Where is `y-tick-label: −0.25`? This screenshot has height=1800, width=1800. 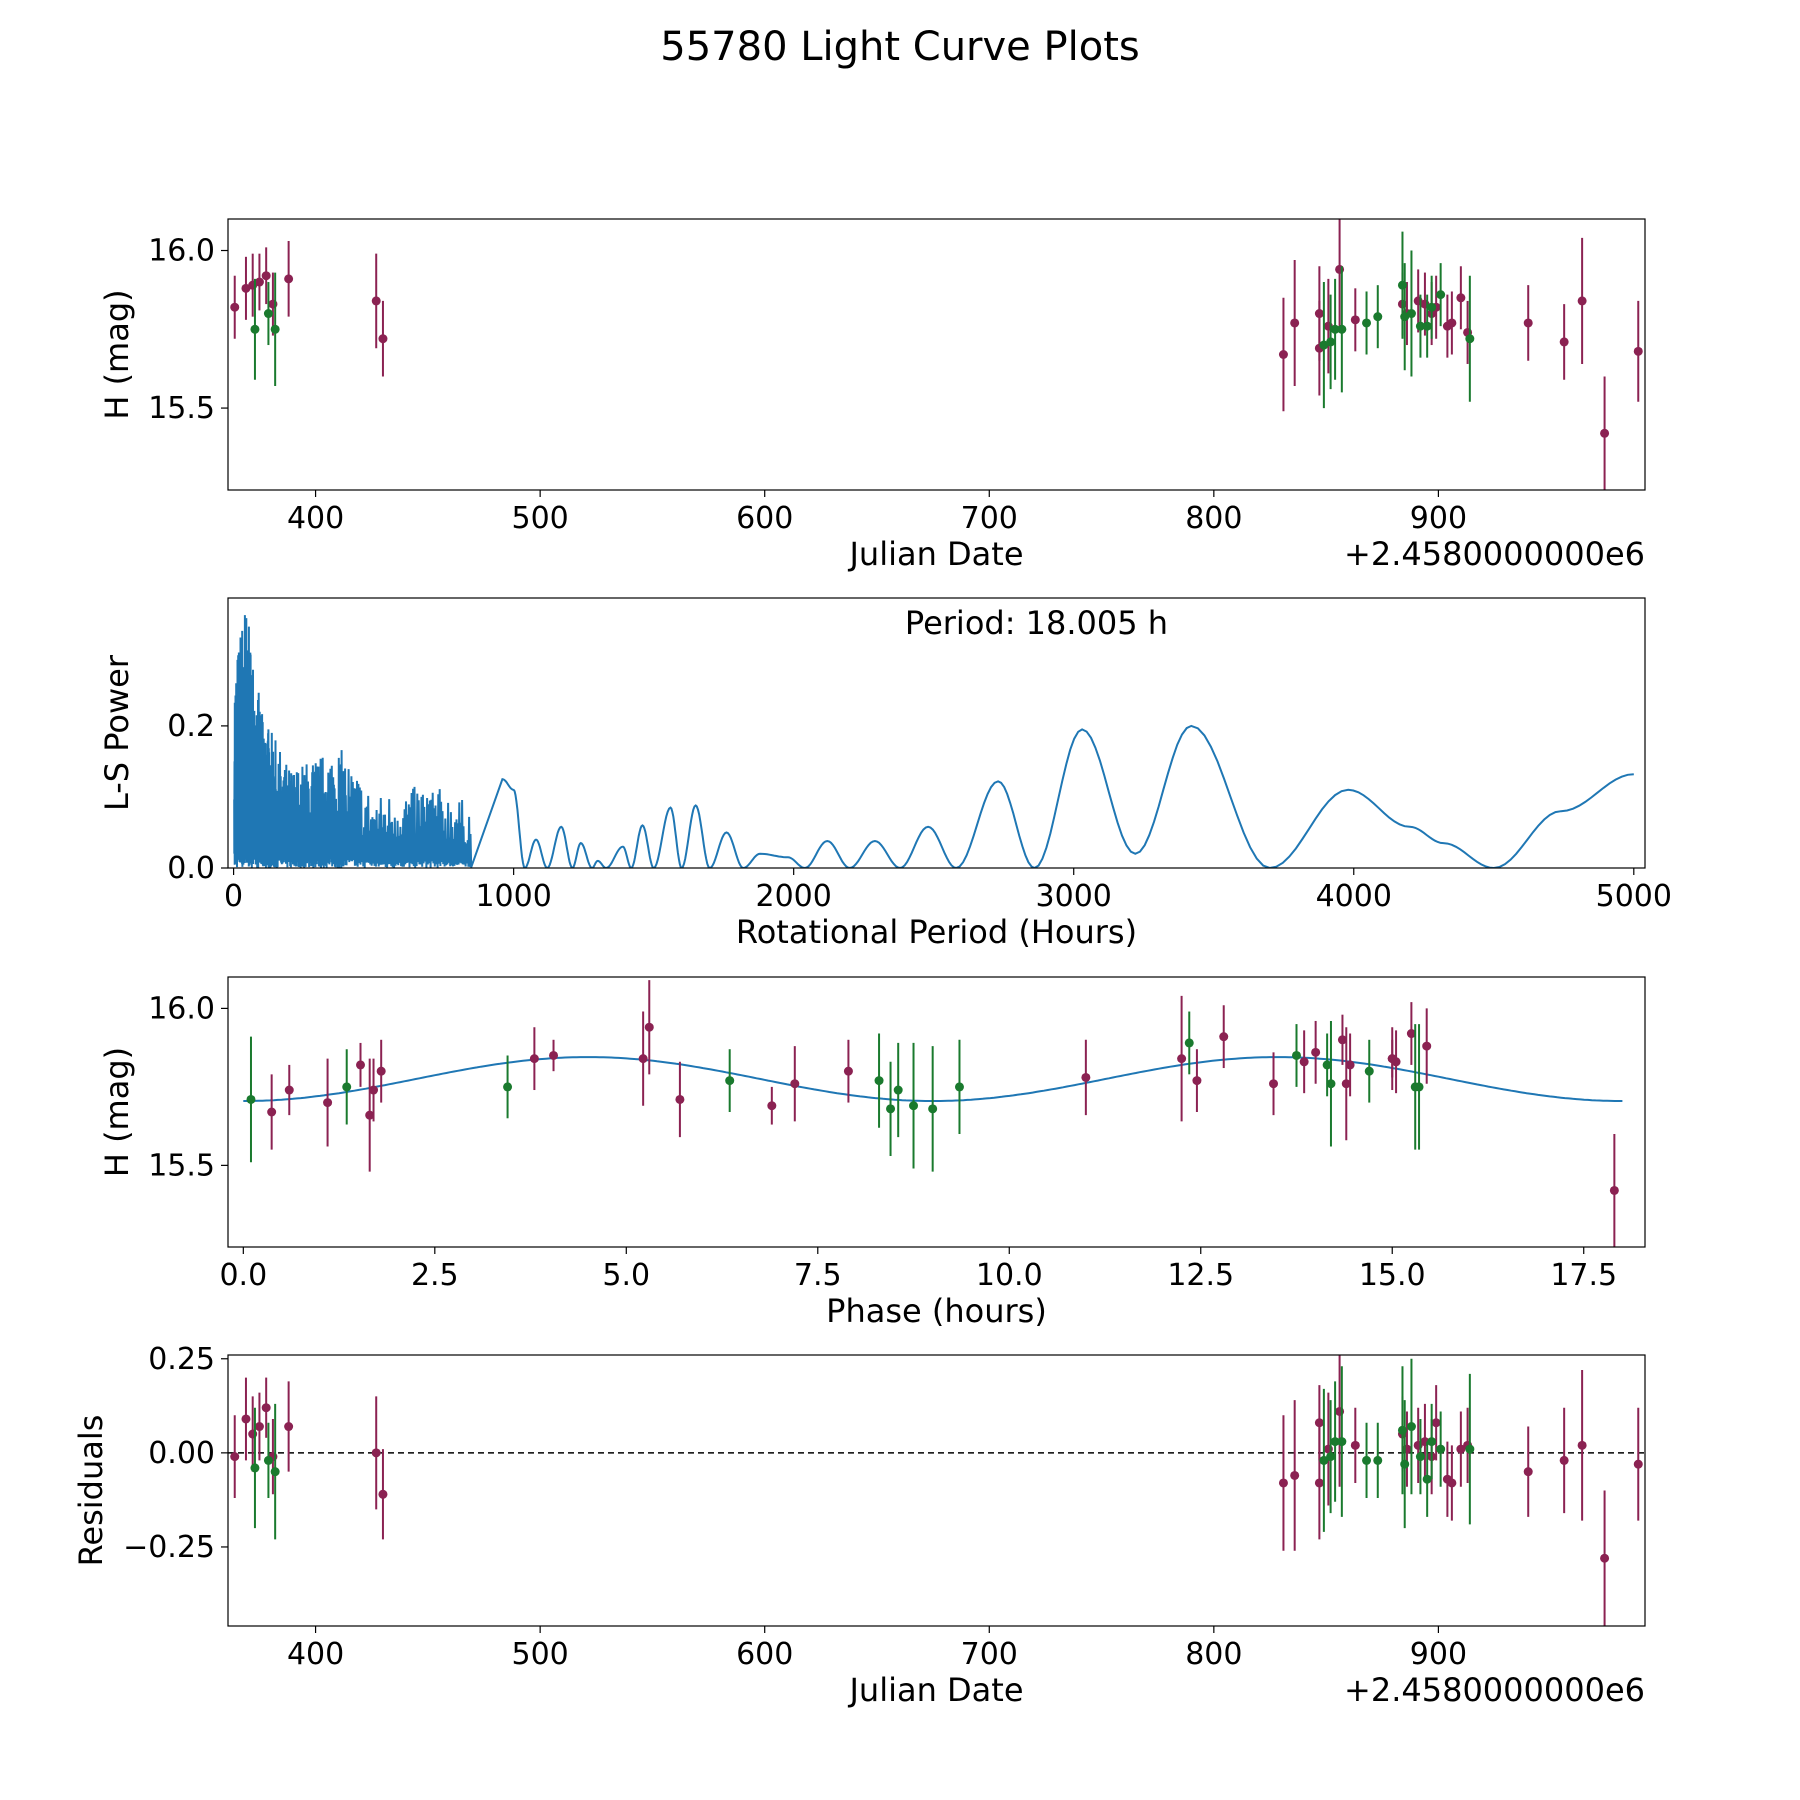
y-tick-label: −0.25 is located at coordinates (169, 1547).